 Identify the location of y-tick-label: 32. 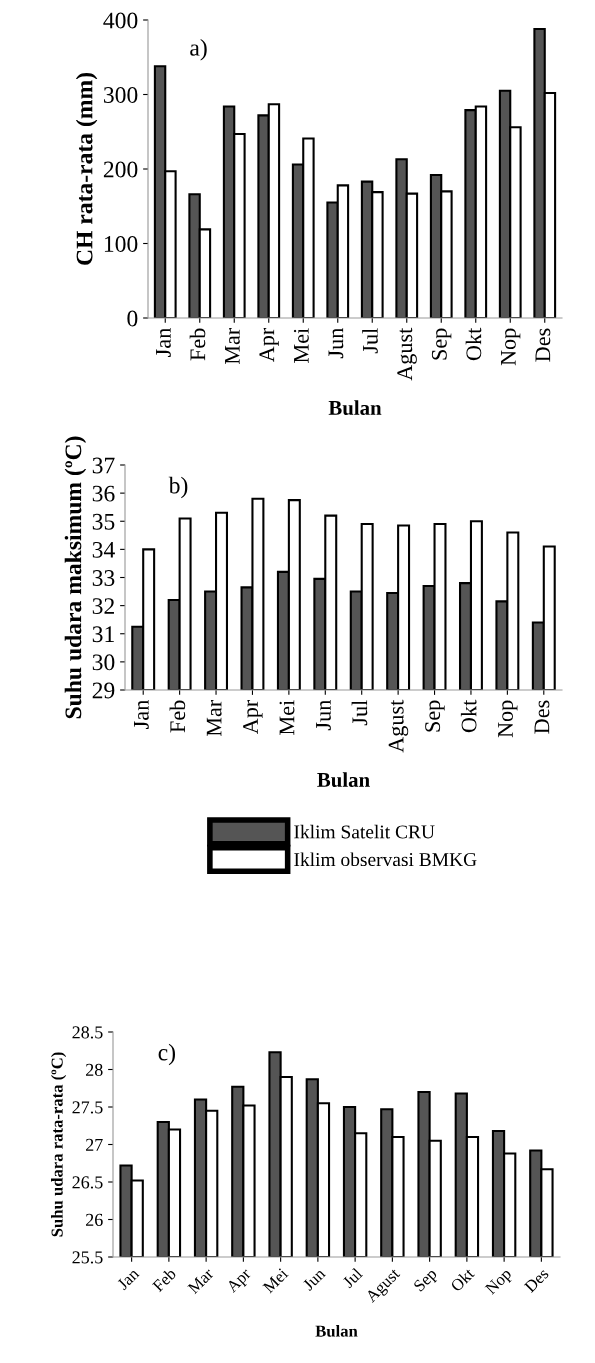
(103, 606).